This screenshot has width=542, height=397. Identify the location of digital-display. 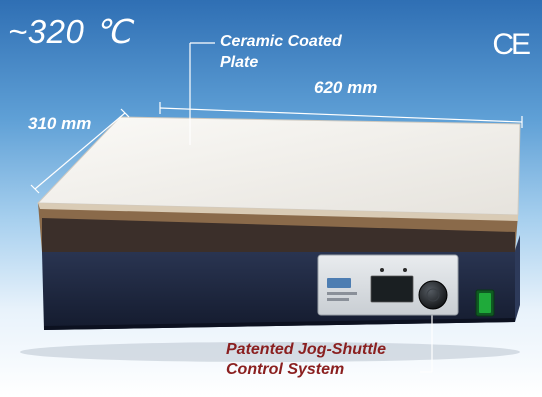
(392, 289).